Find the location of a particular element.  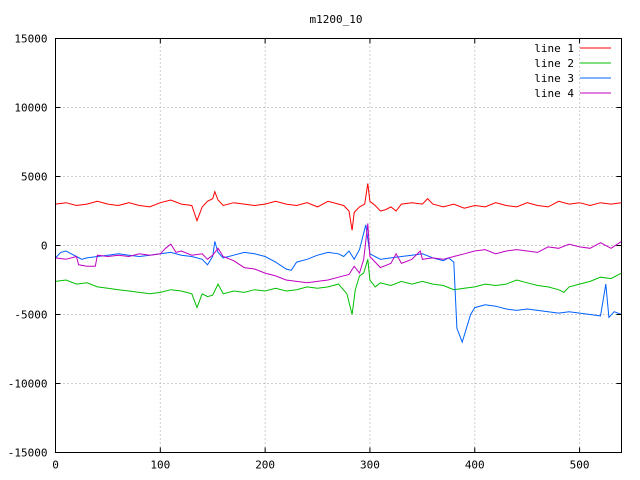

x-tick-label: 500 is located at coordinates (580, 465).